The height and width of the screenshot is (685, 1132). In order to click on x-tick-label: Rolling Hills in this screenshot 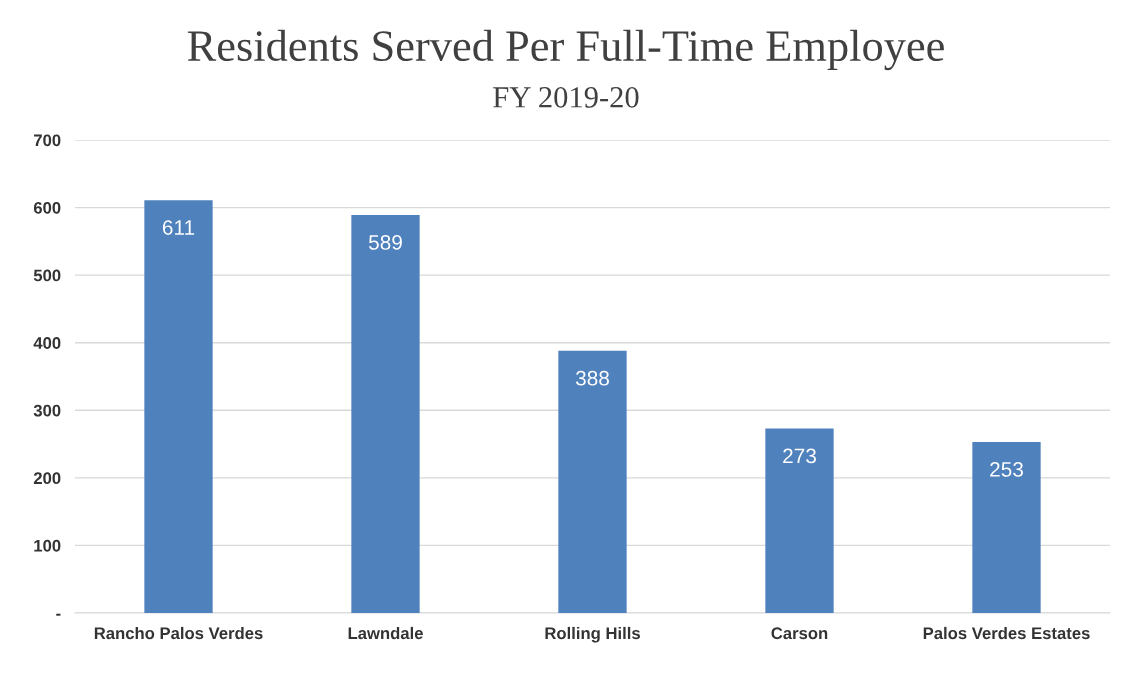, I will do `click(592, 634)`.